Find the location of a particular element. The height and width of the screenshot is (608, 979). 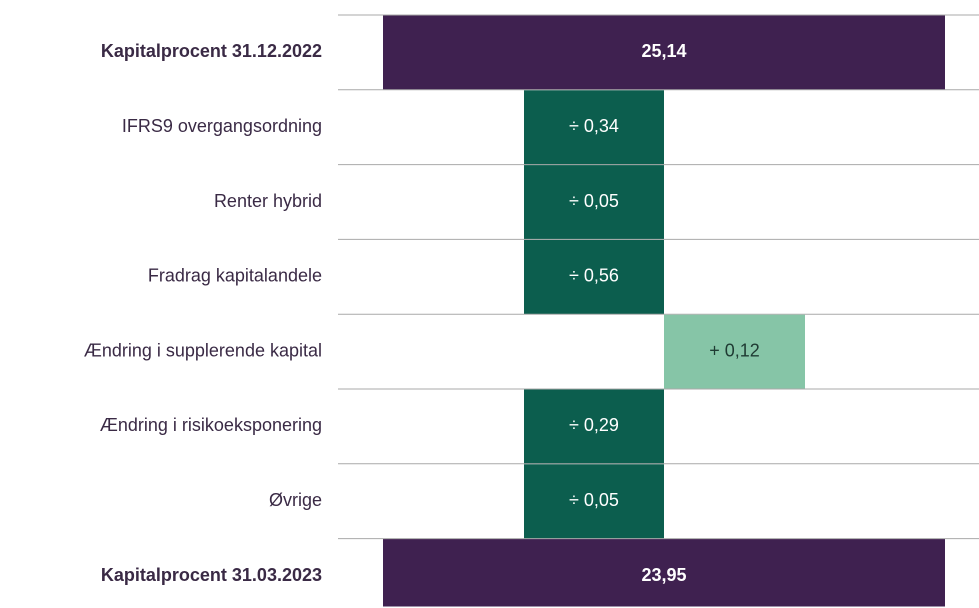

value-label: 25,14 is located at coordinates (663, 51).